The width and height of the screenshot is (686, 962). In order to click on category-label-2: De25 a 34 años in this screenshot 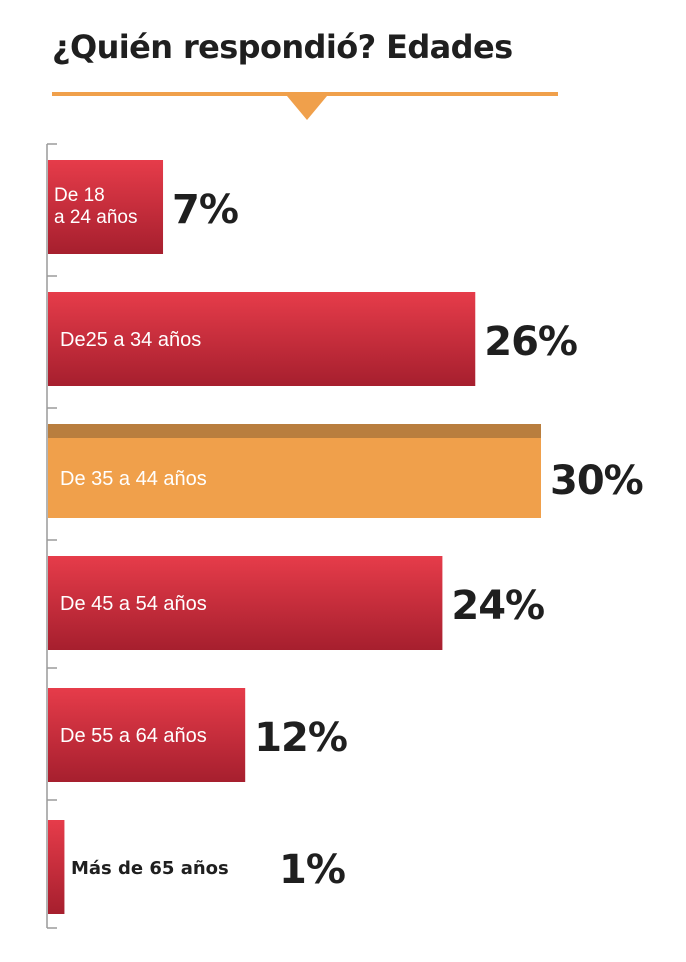, I will do `click(130, 340)`.